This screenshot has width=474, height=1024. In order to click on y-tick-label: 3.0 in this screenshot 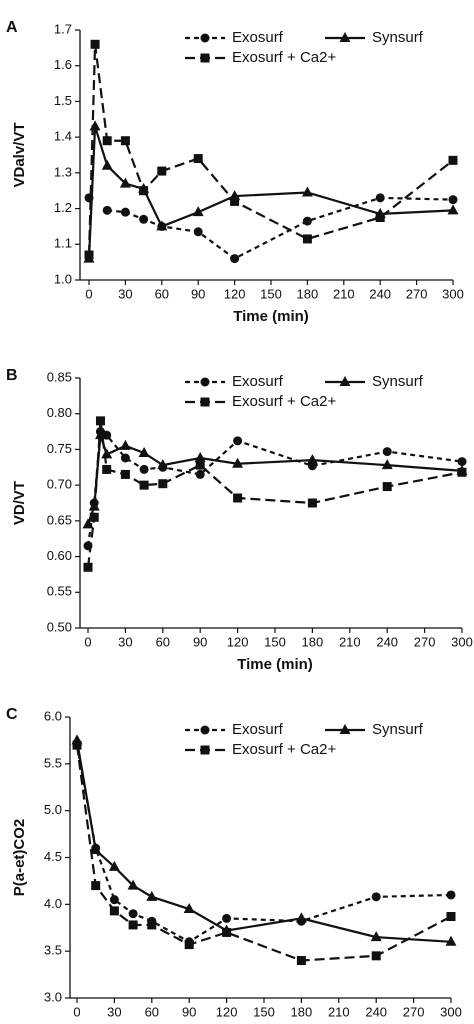, I will do `click(53, 996)`.